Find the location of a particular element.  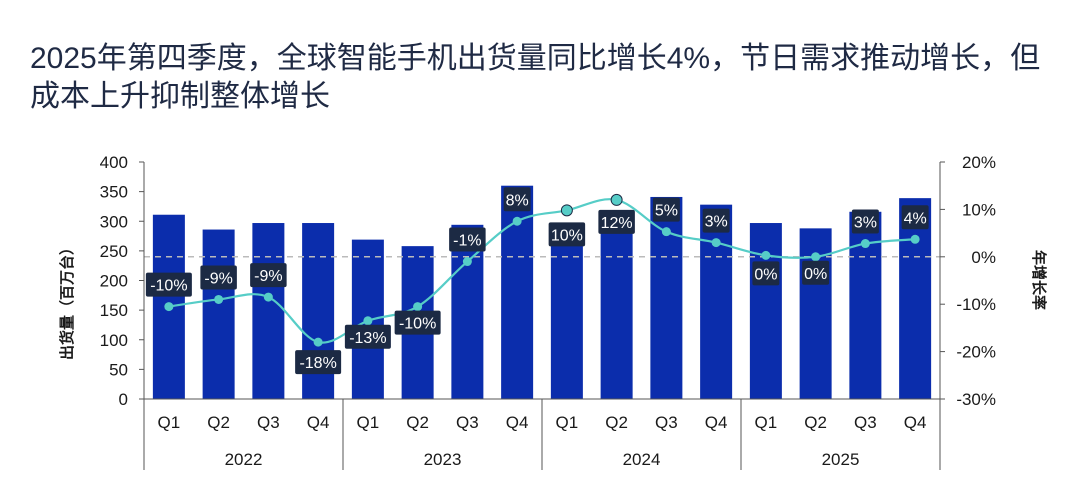

growth-label-8: 8% is located at coordinates (517, 199).